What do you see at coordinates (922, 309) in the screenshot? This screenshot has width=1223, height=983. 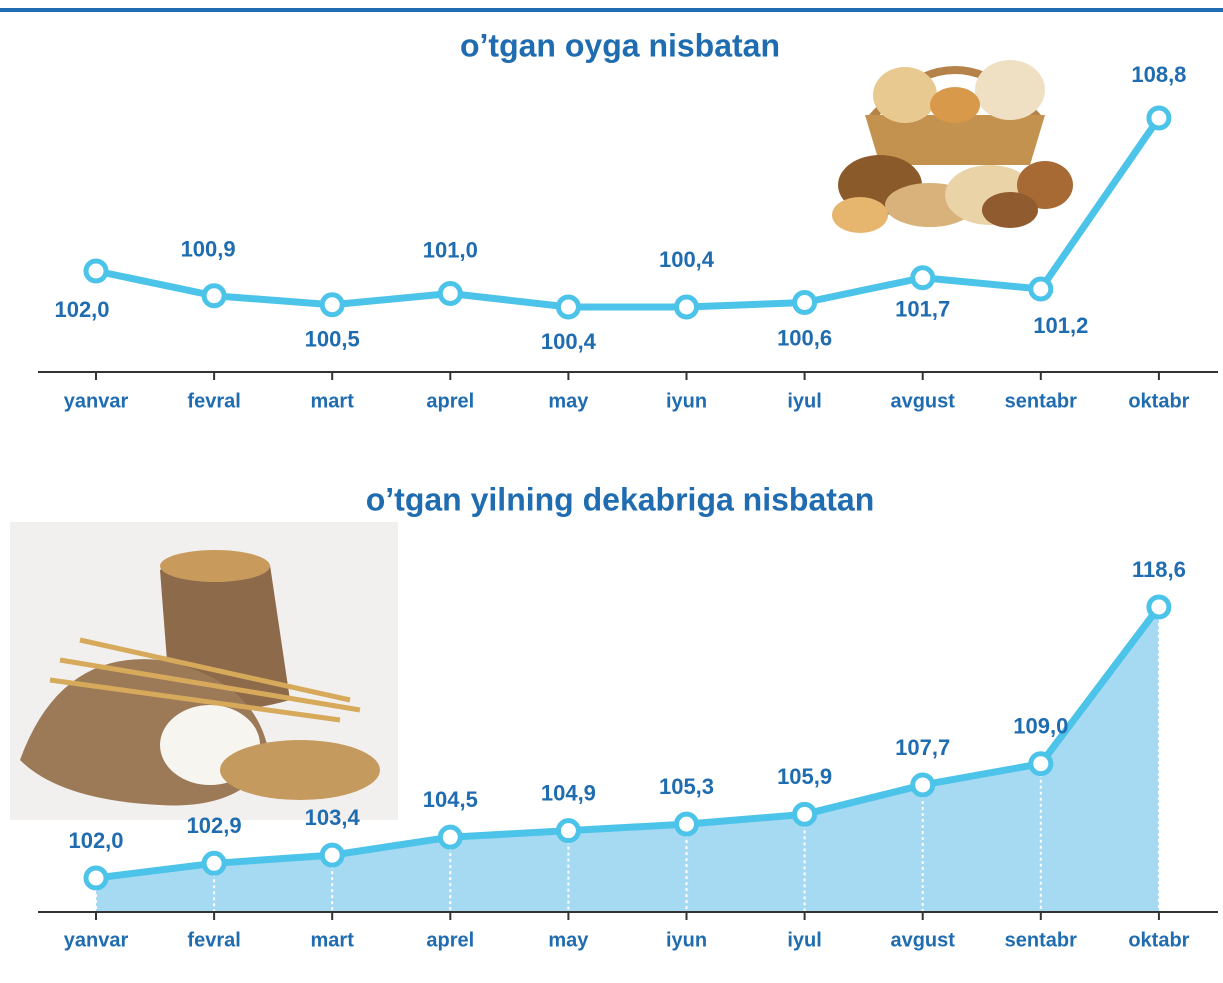 I see `value-label: 101,7` at bounding box center [922, 309].